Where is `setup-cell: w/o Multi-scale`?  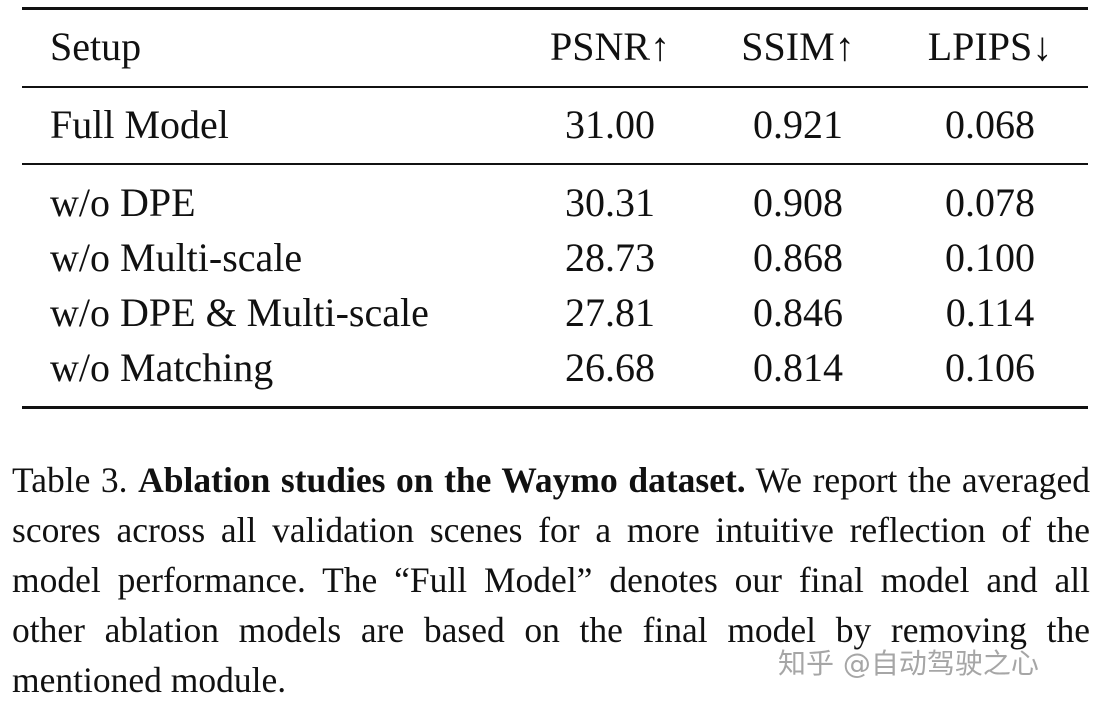 setup-cell: w/o Multi-scale is located at coordinates (176, 257).